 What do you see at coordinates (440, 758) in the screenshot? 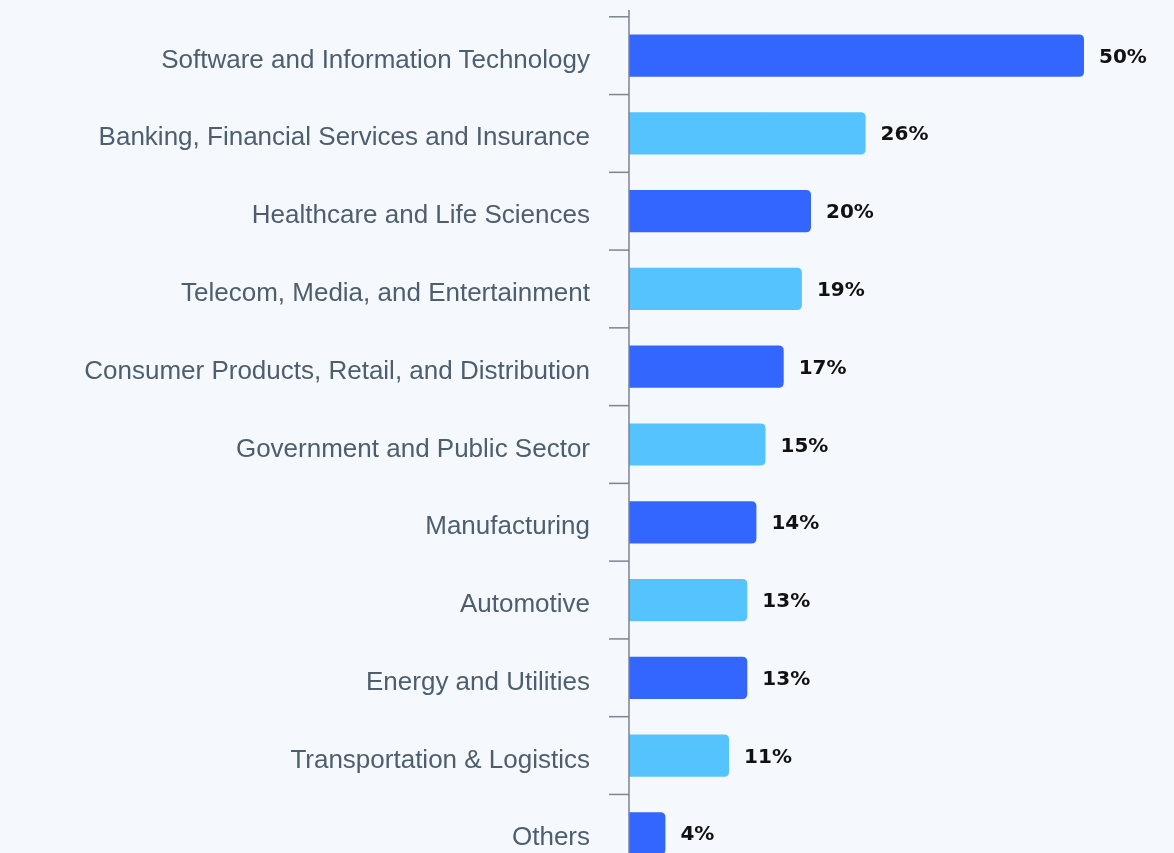
I see `y-tick-label: Transportation & Logistics` at bounding box center [440, 758].